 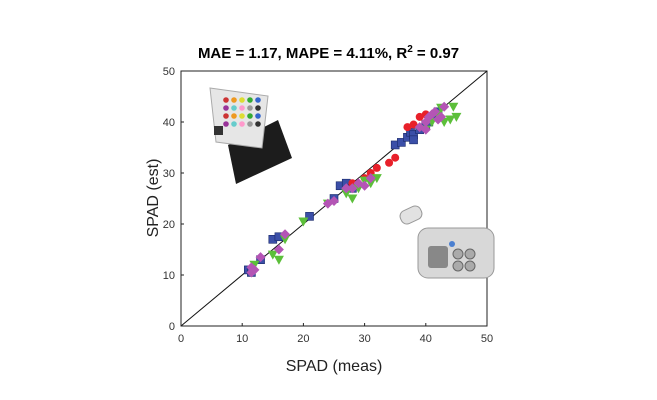 I want to click on spad-meter-image, so click(x=447, y=242).